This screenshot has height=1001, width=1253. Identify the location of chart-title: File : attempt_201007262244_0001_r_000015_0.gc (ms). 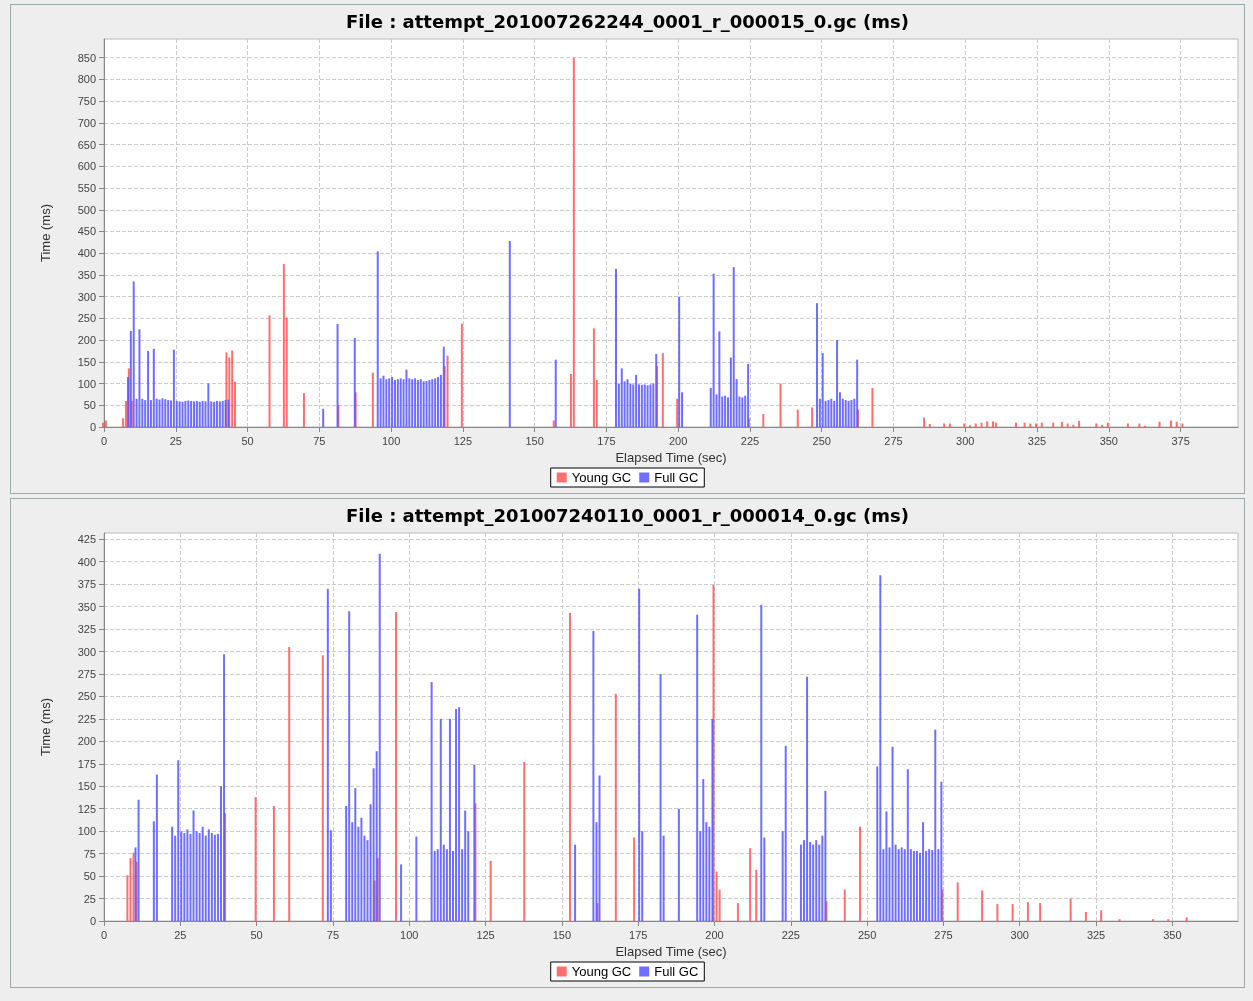
(627, 21).